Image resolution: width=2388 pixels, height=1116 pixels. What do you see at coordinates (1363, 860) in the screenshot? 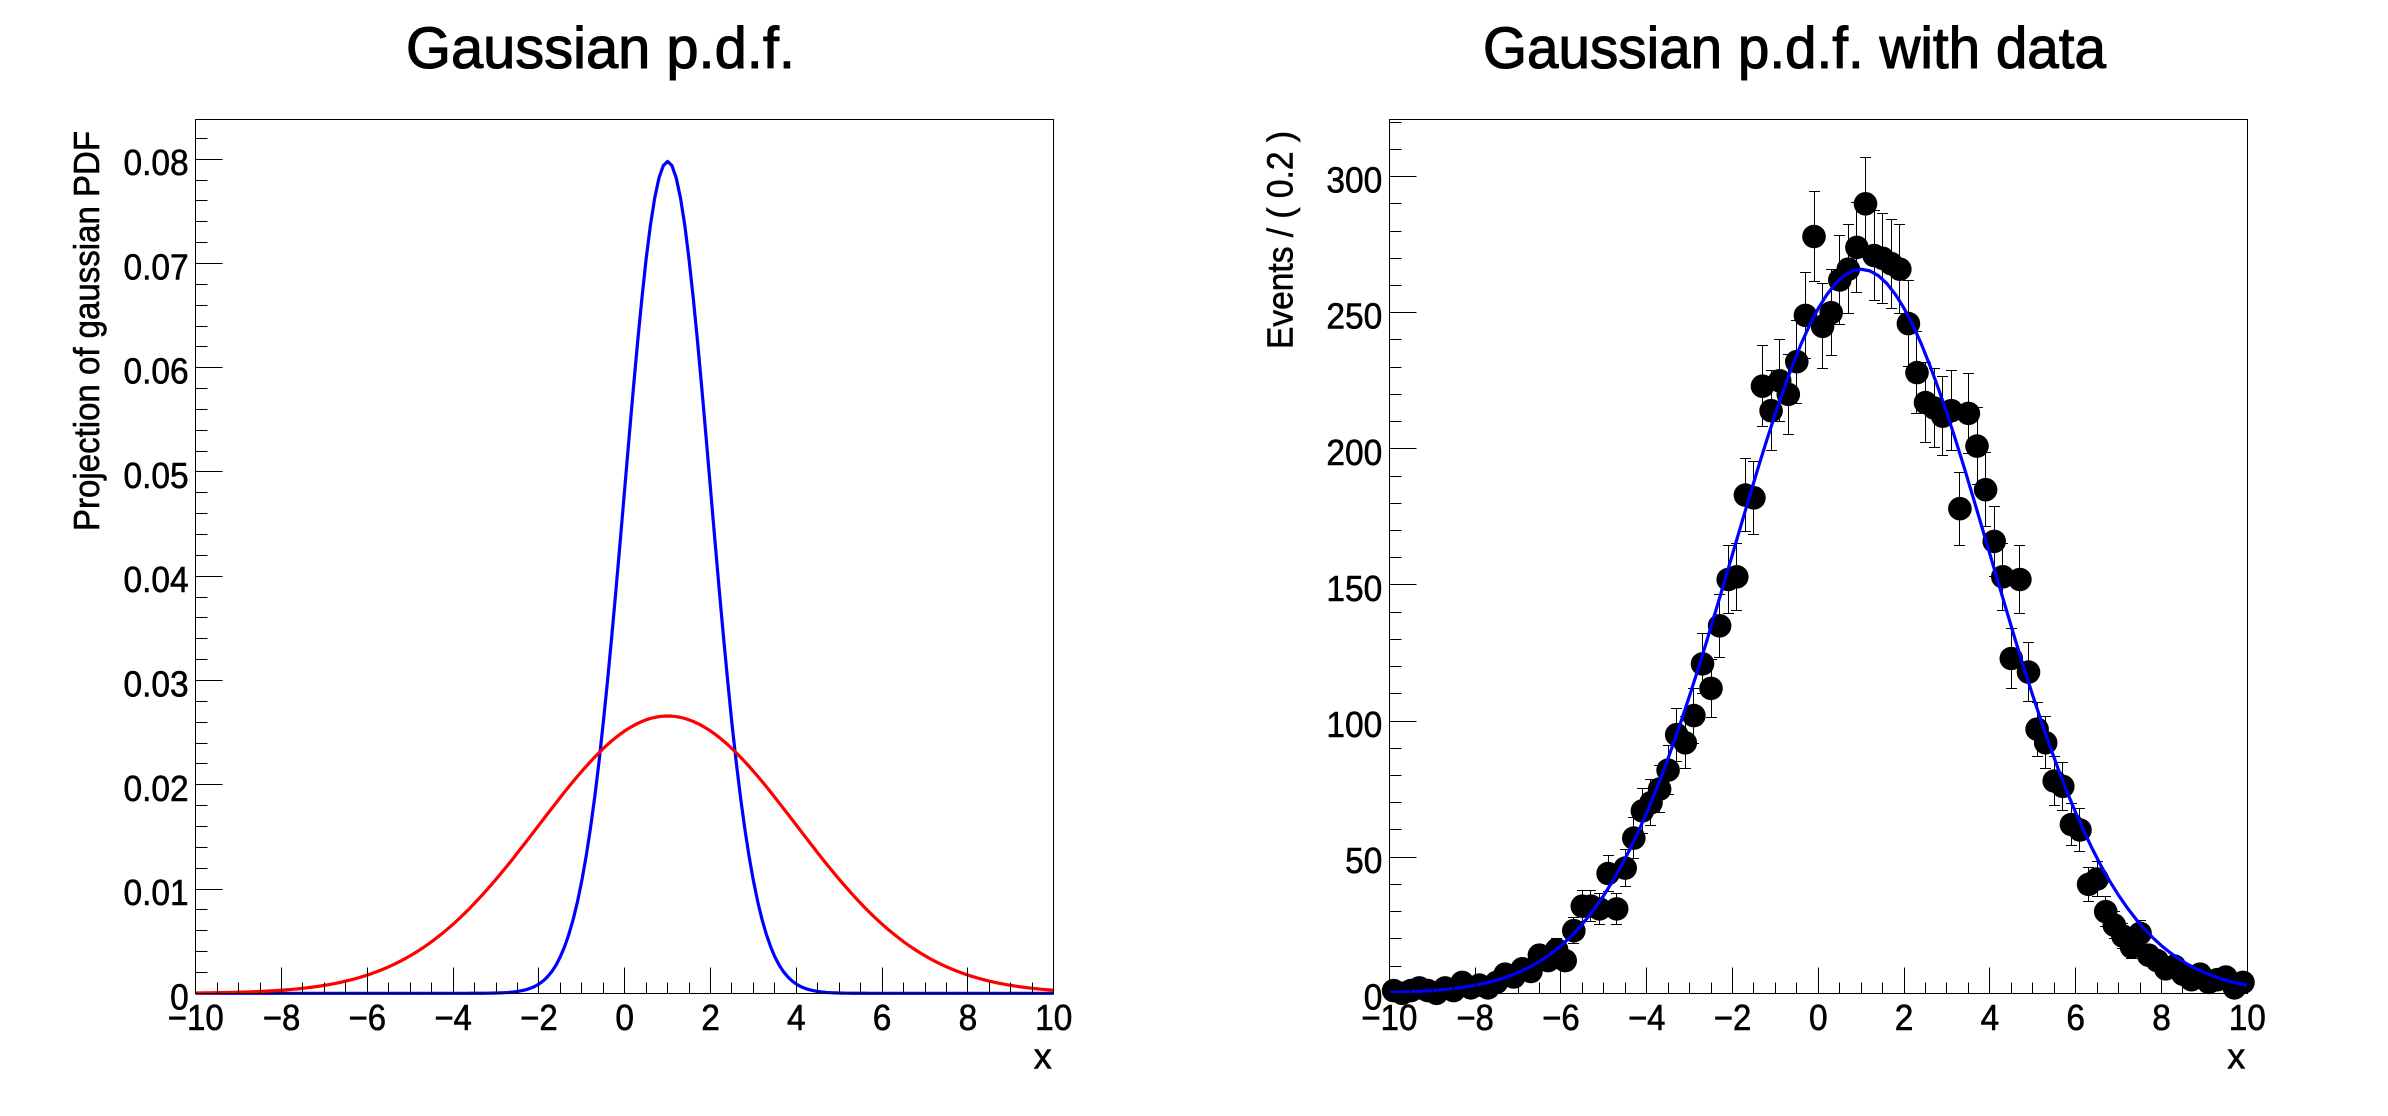
I see `svg-text: 50` at bounding box center [1363, 860].